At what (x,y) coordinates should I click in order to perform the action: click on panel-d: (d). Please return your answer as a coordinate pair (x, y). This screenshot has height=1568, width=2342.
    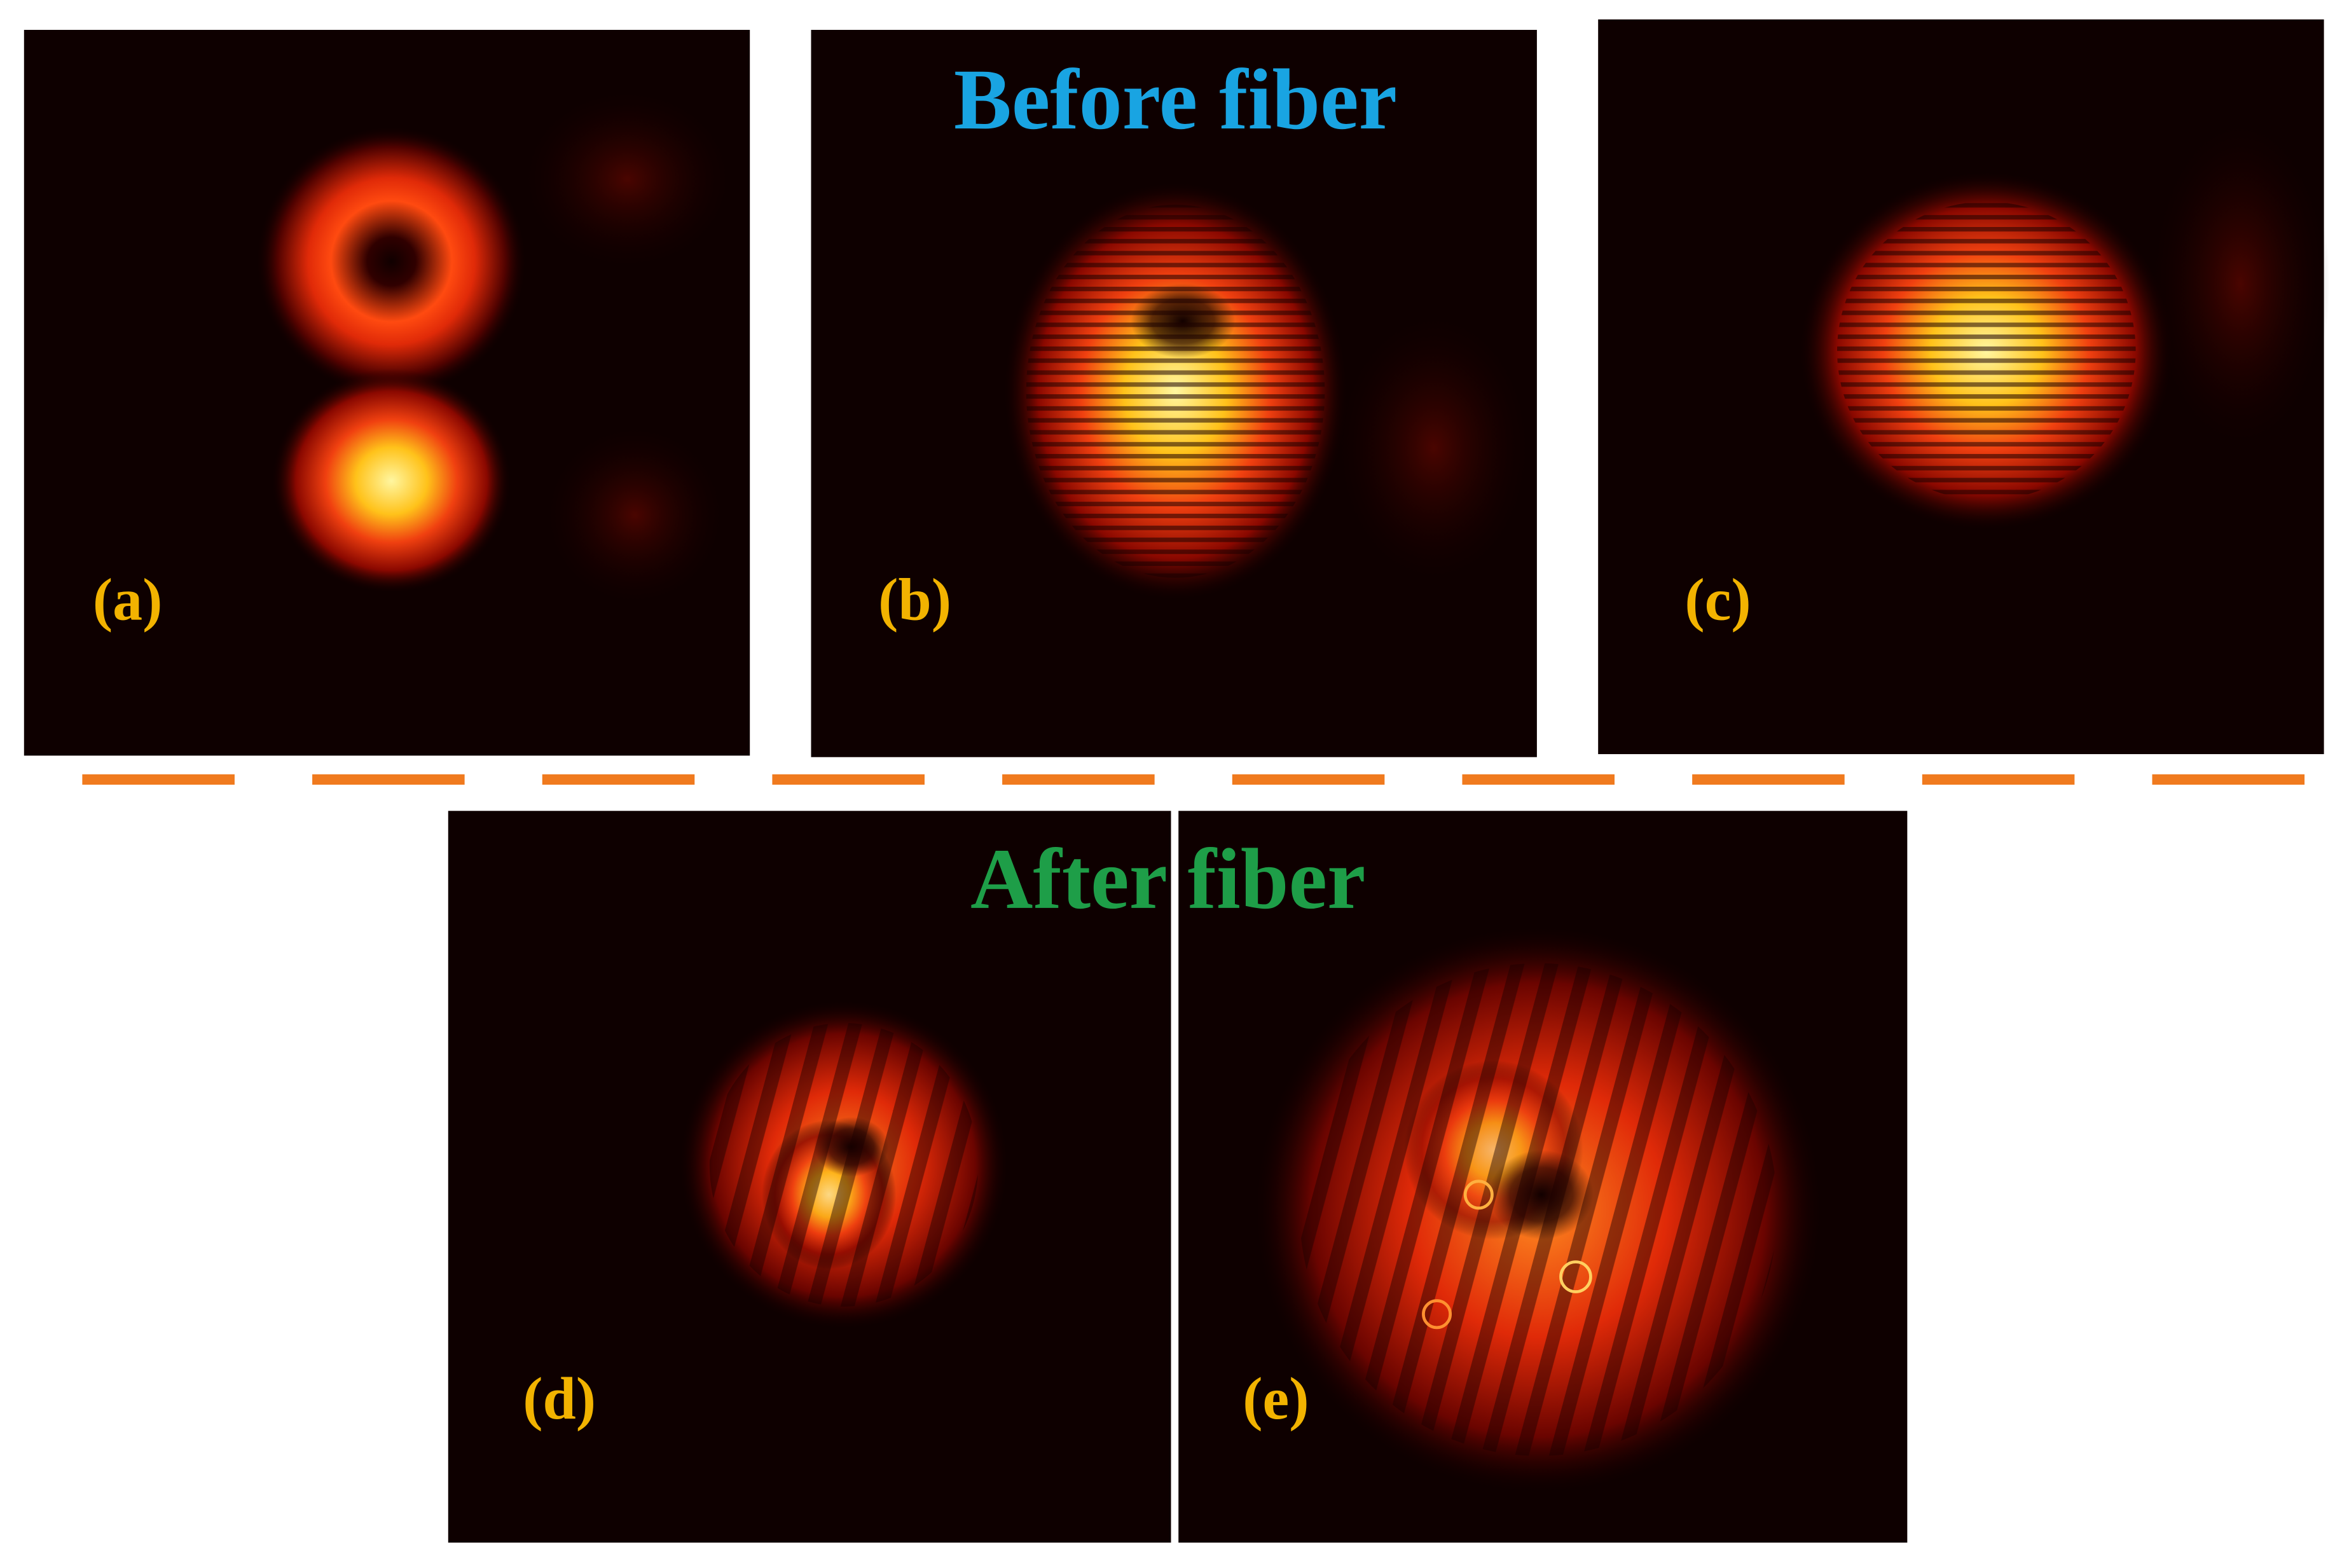
    Looking at the image, I should click on (809, 1177).